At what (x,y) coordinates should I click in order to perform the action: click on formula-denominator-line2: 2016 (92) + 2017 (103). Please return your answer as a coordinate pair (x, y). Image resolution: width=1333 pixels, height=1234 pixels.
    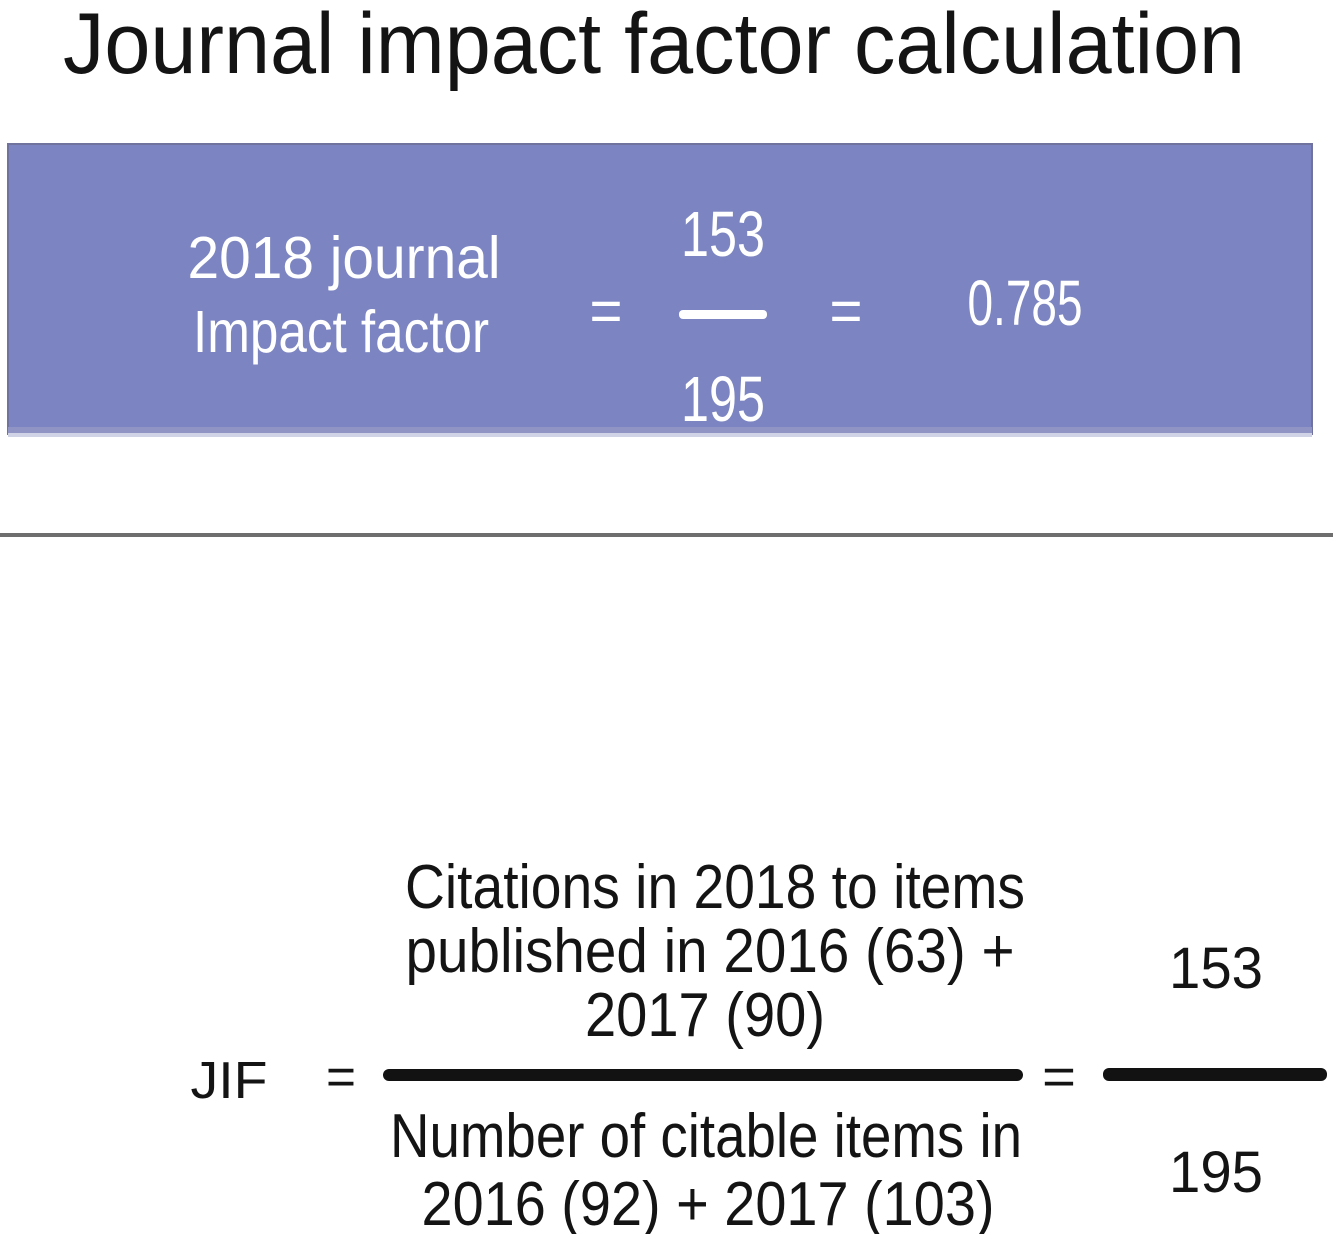
    Looking at the image, I should click on (708, 1202).